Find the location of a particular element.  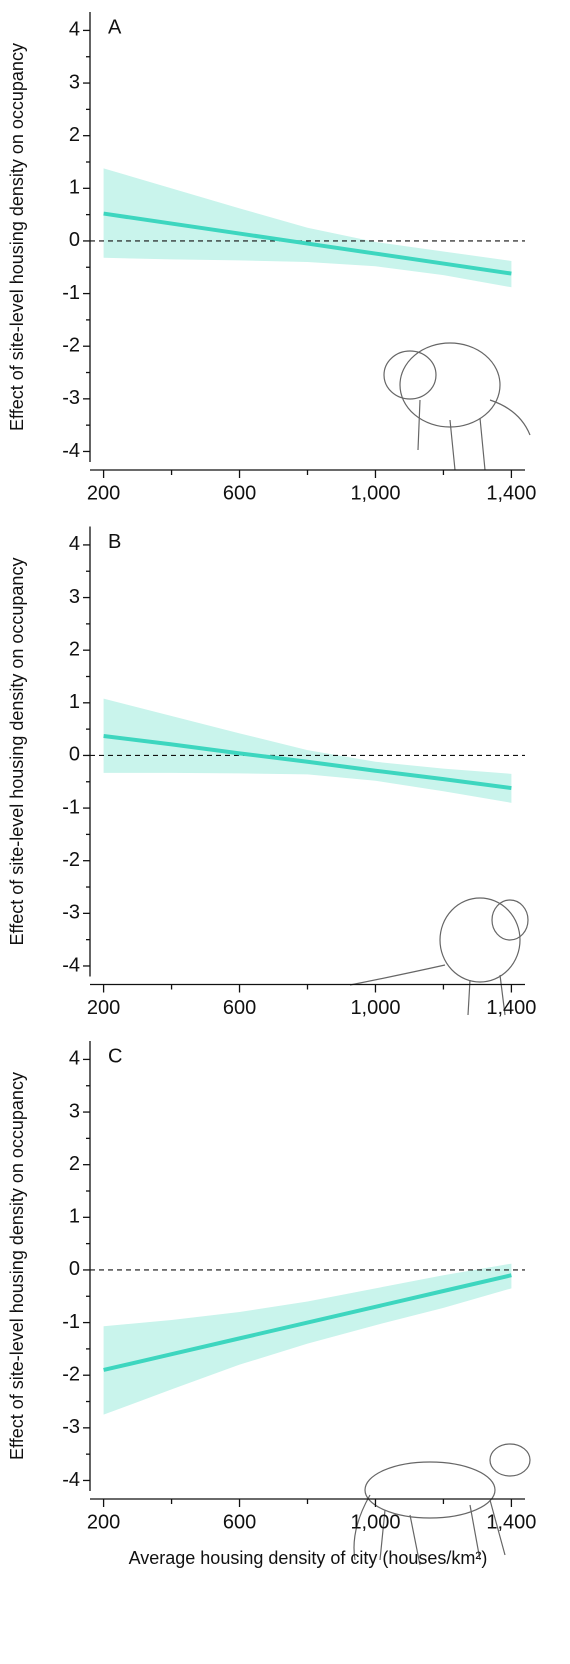

raccoon-drawing is located at coordinates (457, 406).